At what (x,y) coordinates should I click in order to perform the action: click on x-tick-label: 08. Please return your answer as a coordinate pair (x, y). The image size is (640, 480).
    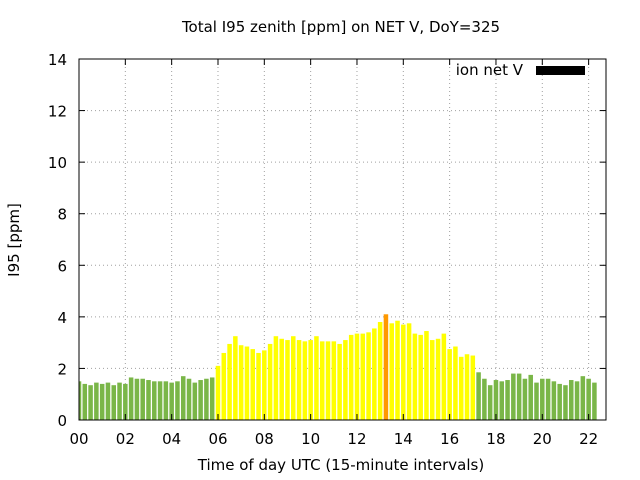
    Looking at the image, I should click on (264, 439).